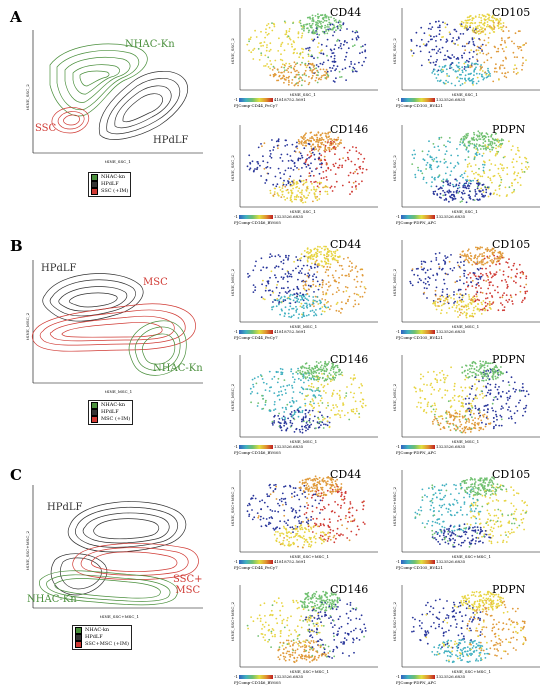  Describe the element at coordinates (94, 412) in the screenshot. I see `swatch-black-b` at that location.